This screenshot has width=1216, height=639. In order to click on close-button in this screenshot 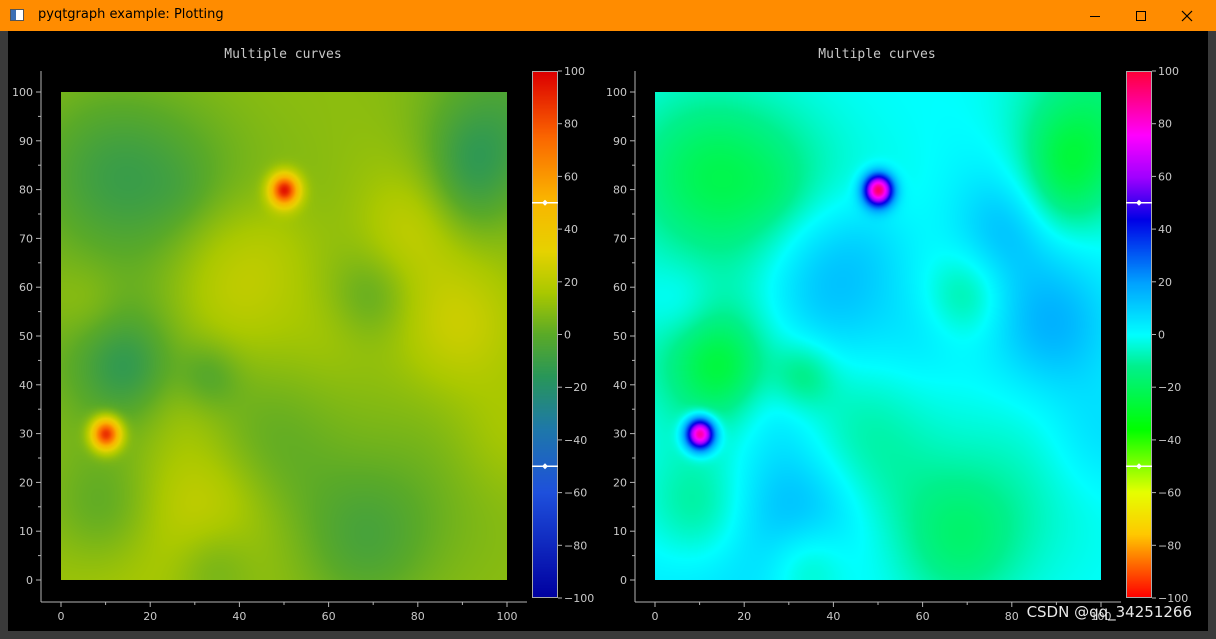, I will do `click(1187, 15)`.